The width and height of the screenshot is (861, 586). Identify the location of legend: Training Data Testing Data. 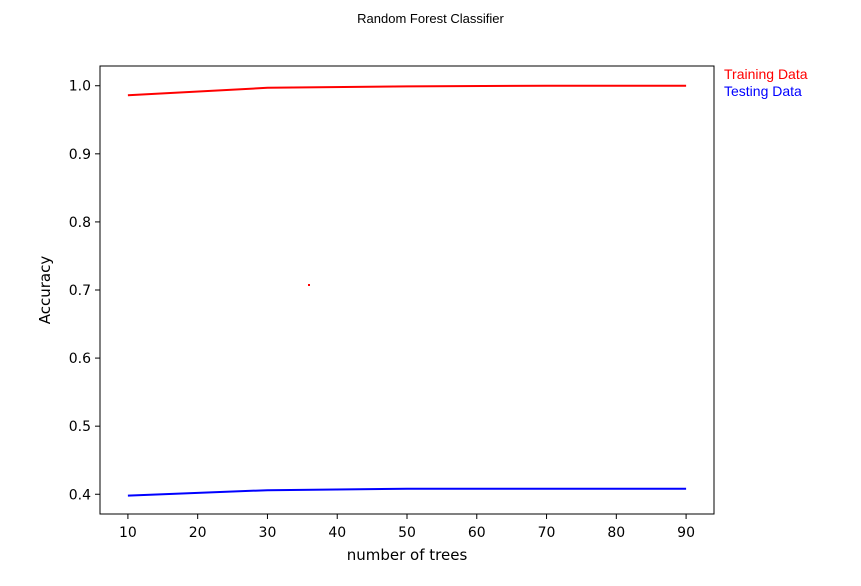
(766, 83).